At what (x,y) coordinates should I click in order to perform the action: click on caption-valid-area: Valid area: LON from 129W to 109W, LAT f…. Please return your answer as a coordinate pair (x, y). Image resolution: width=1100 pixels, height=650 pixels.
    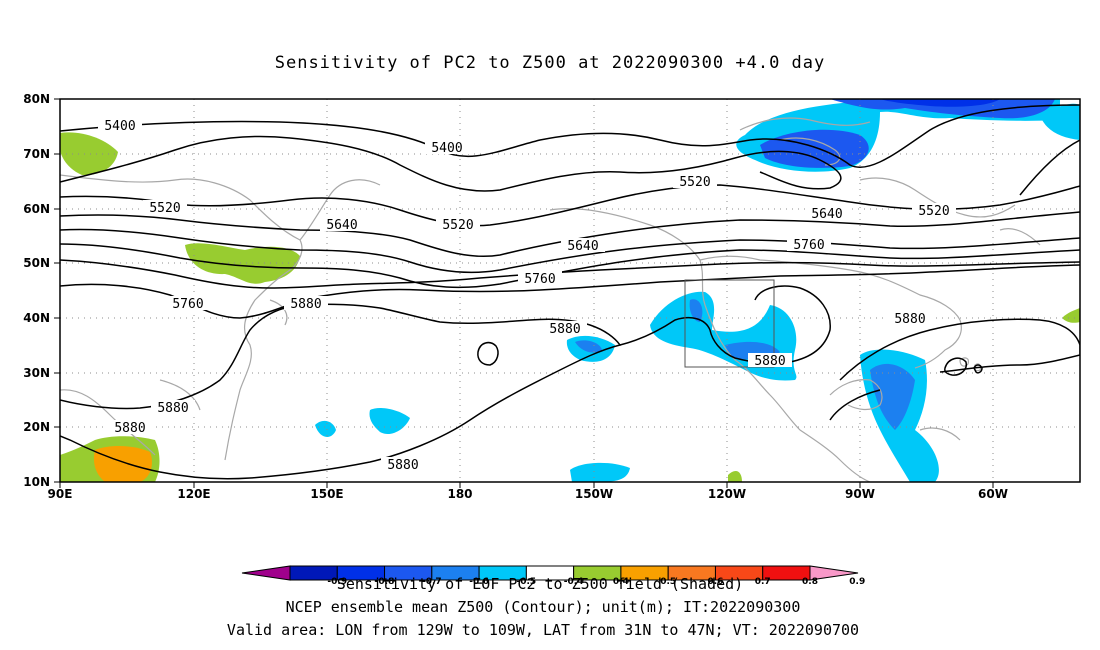
    Looking at the image, I should click on (543, 630).